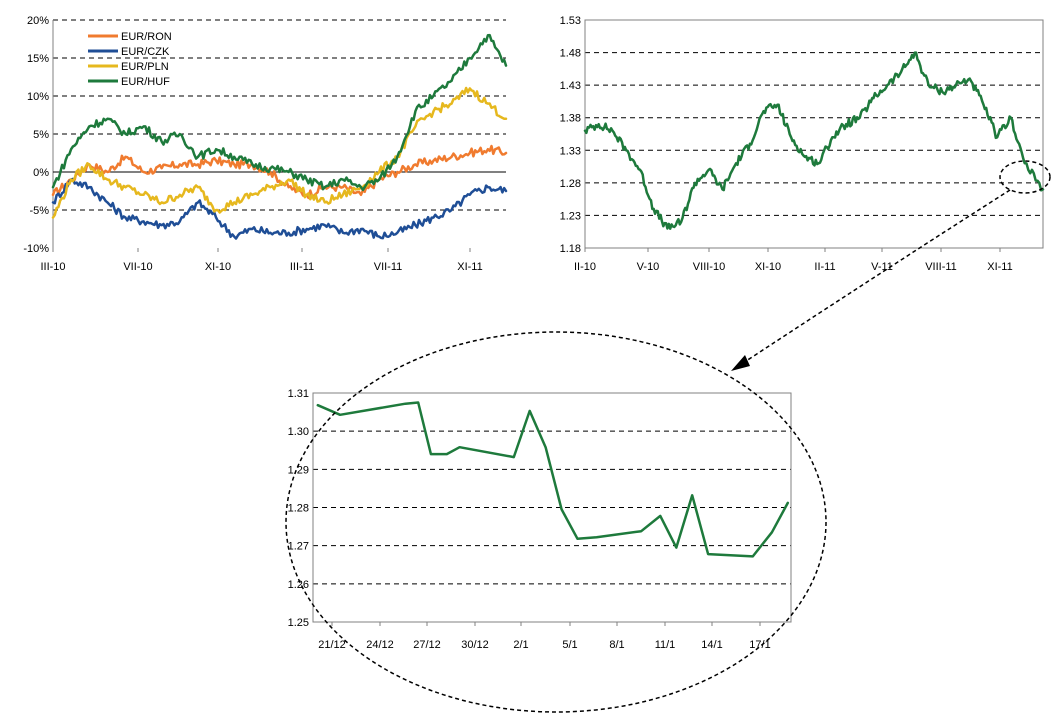 The image size is (1058, 715). Describe the element at coordinates (1025, 177) in the screenshot. I see `small-highlight-ellipse` at that location.